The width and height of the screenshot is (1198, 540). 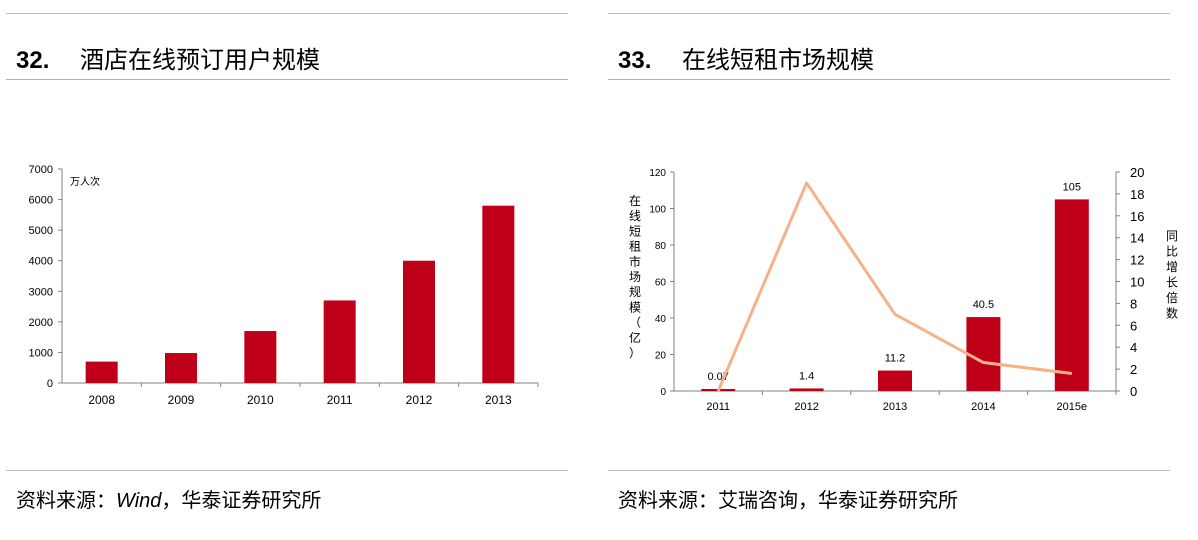 What do you see at coordinates (661, 356) in the screenshot?
I see `left-tick-label: 20` at bounding box center [661, 356].